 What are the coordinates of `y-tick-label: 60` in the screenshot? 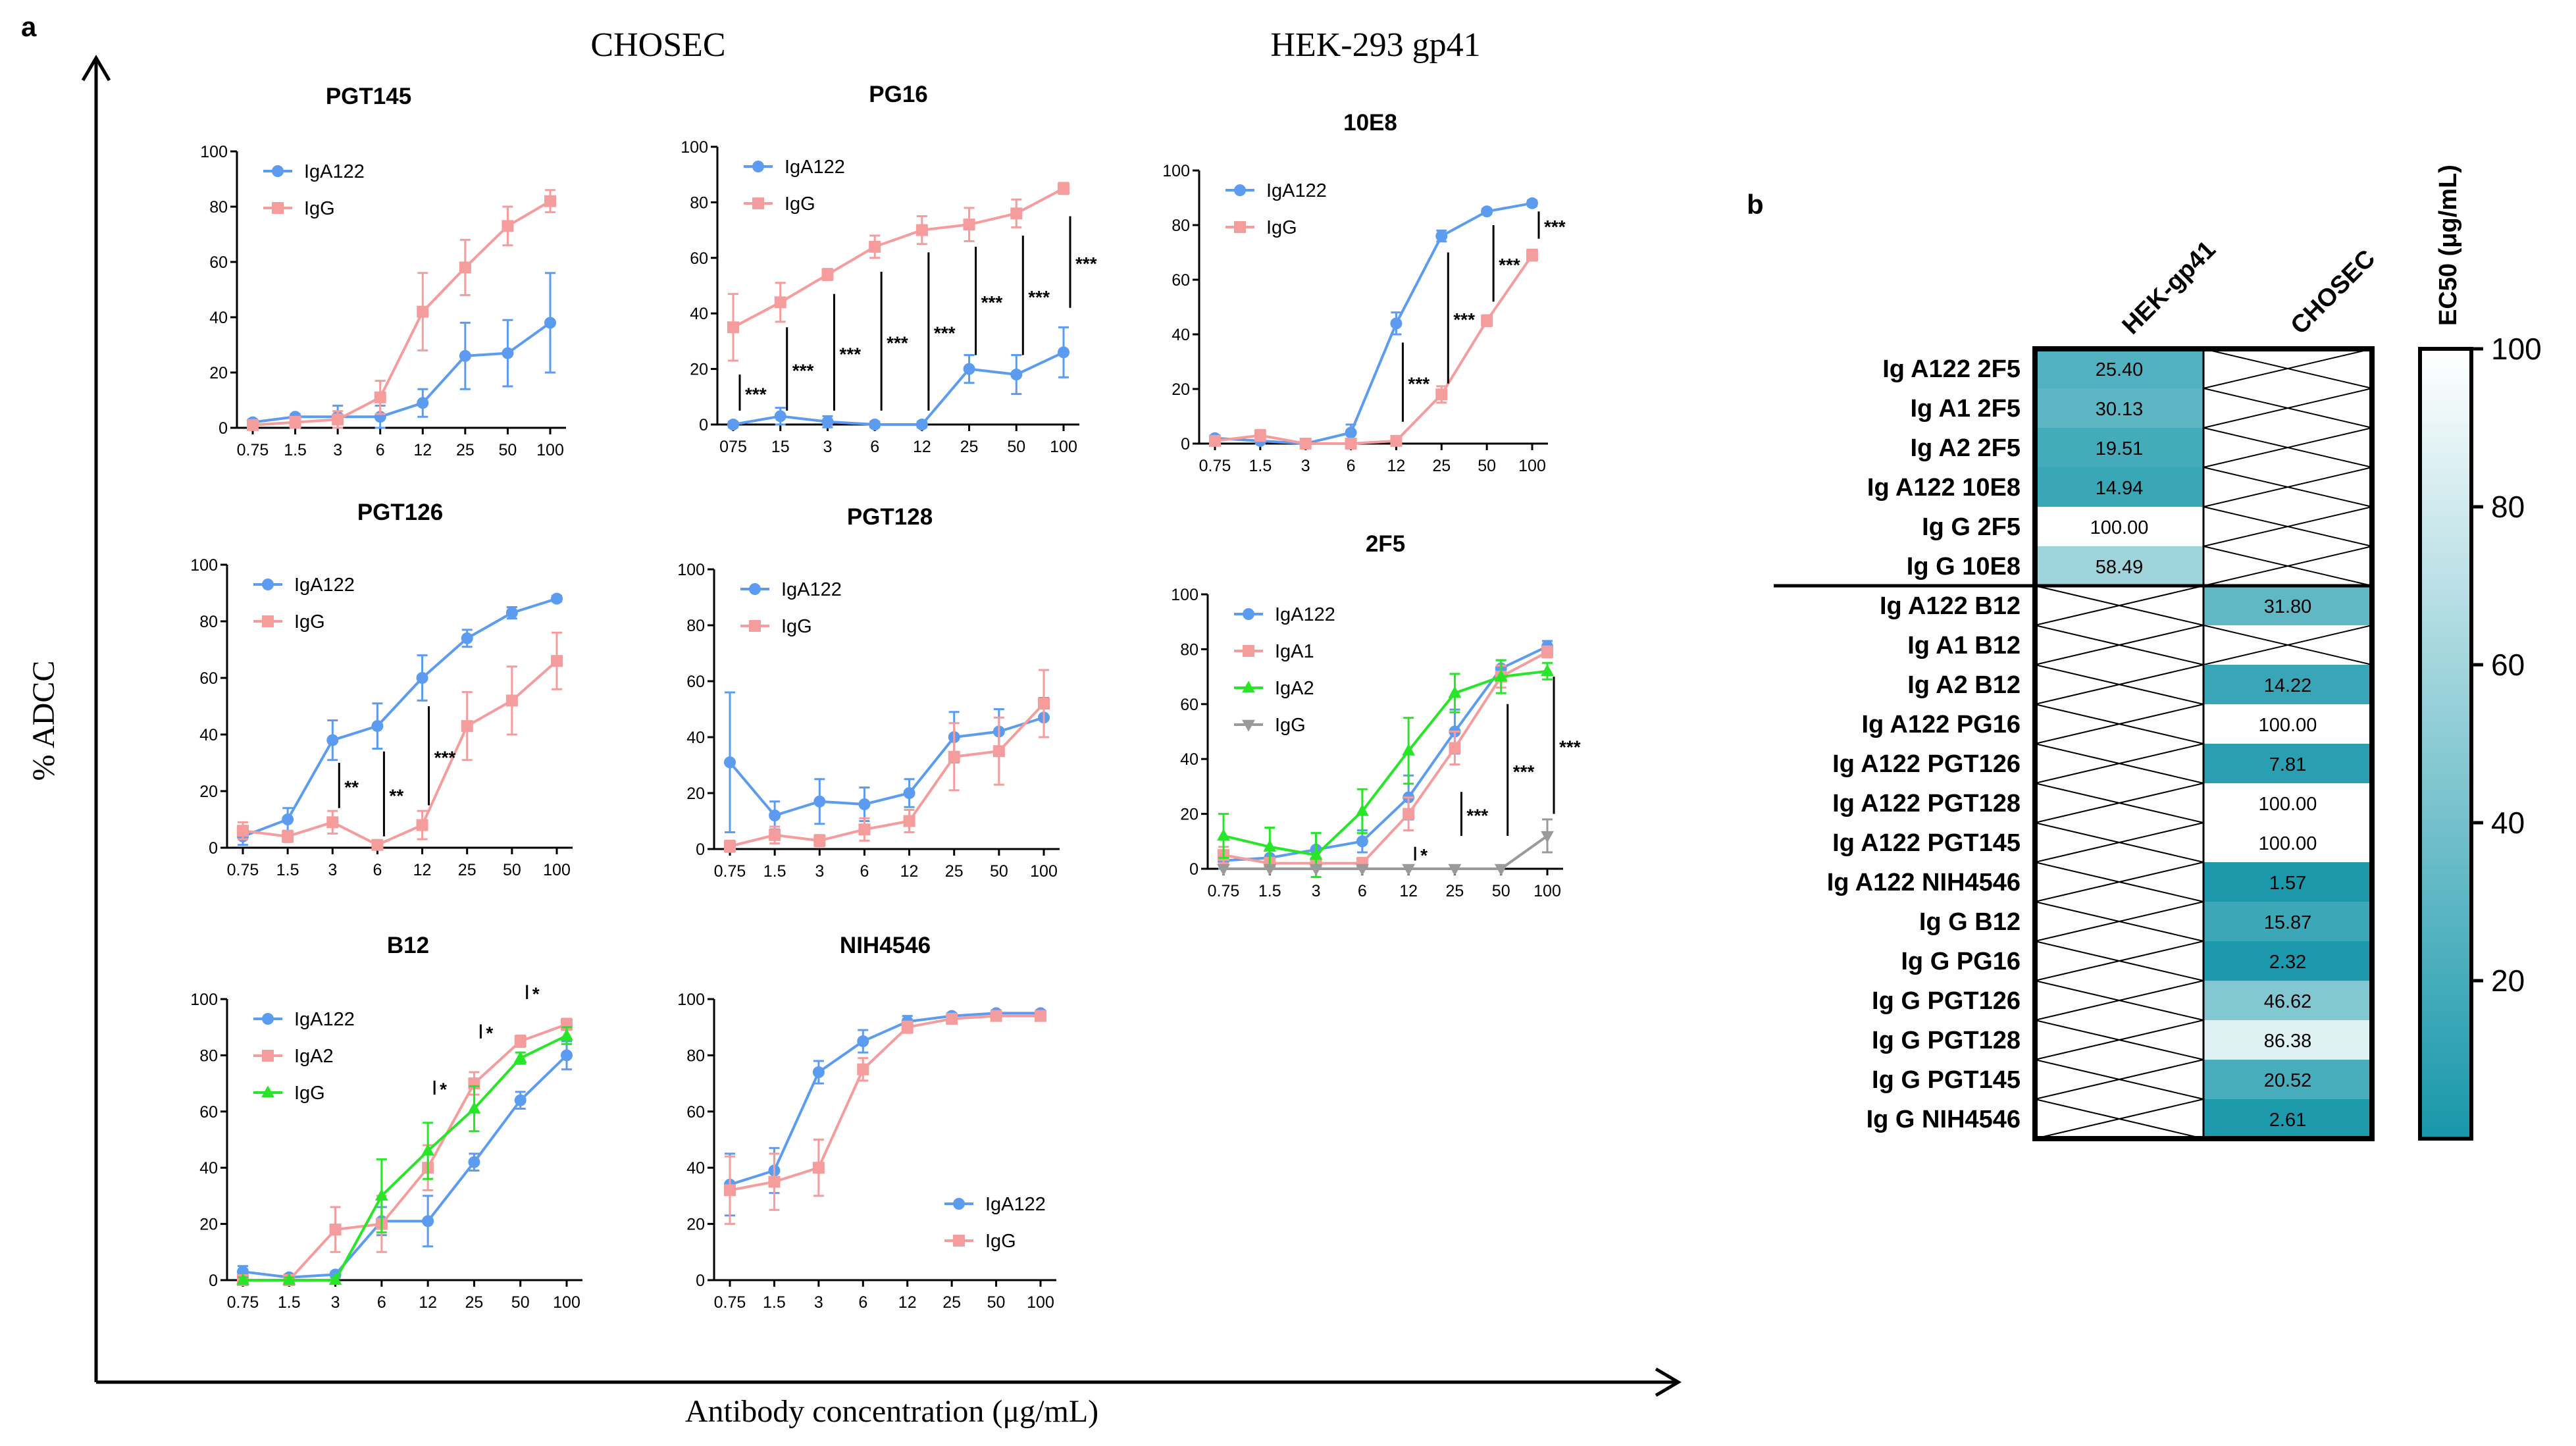 It's located at (1189, 705).